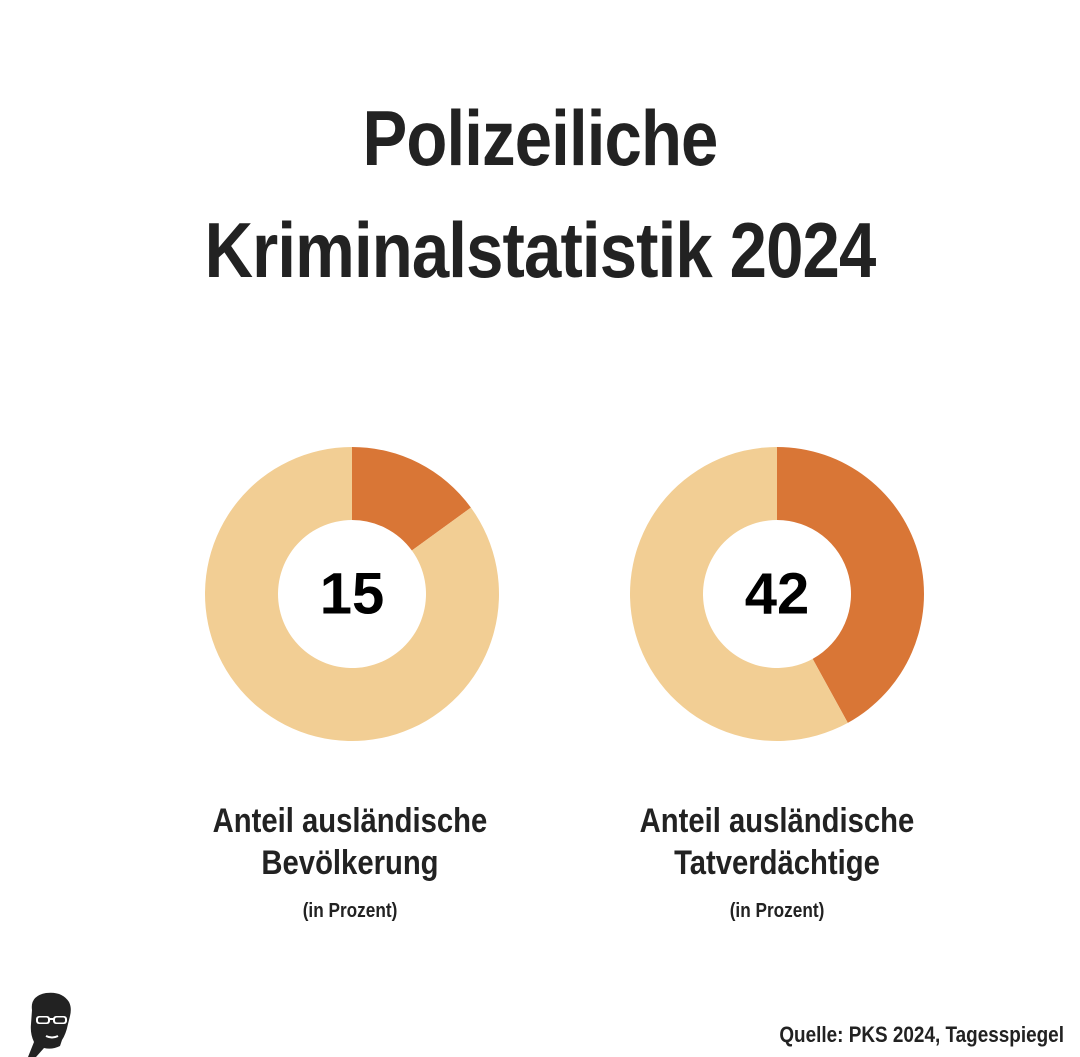 Image resolution: width=1080 pixels, height=1057 pixels. I want to click on caption-population-line-2: Bevölkerung, so click(350, 863).